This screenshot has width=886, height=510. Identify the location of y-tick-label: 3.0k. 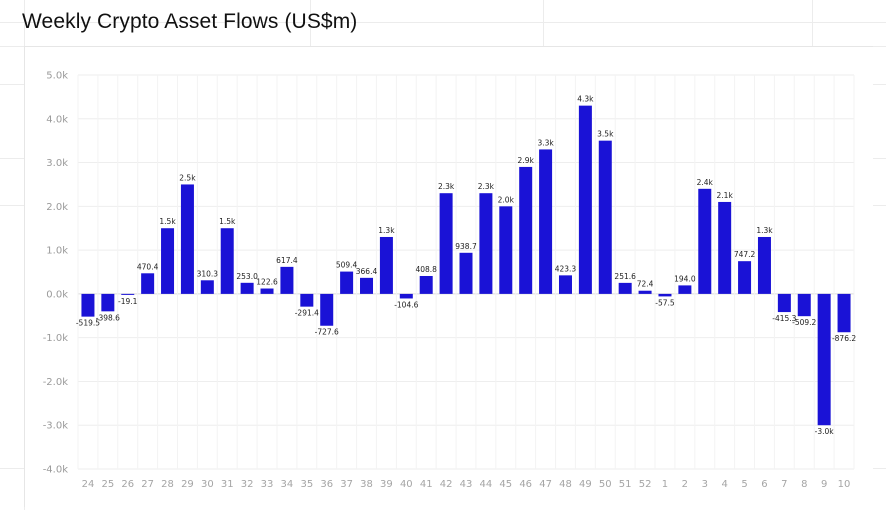
(57, 163).